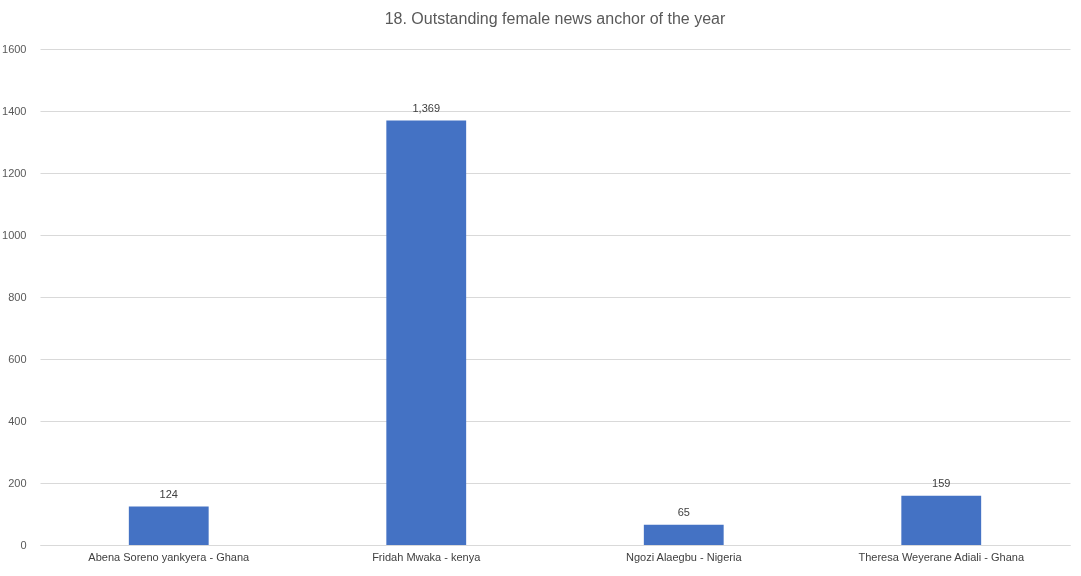 This screenshot has width=1081, height=576. I want to click on data-label: 65, so click(683, 511).